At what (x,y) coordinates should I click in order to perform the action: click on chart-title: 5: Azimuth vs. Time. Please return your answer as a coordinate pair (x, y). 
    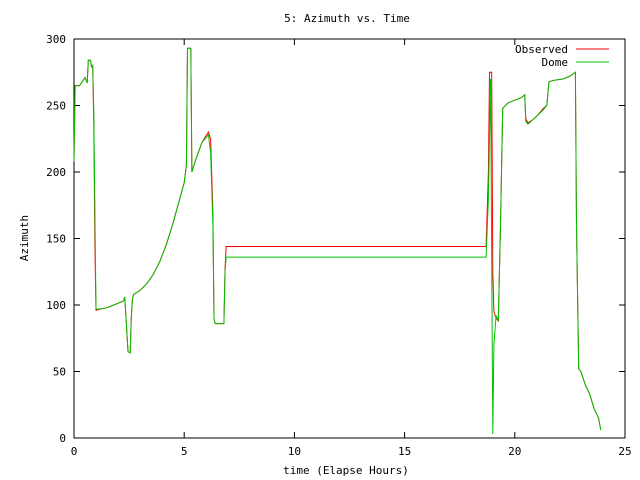
    Looking at the image, I should click on (347, 18).